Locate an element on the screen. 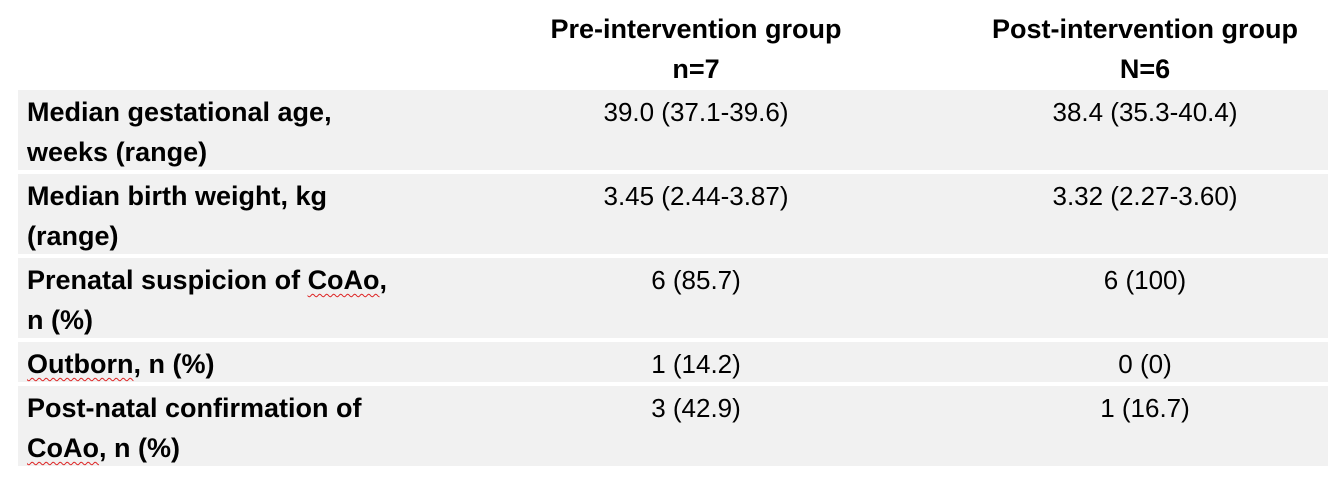 This screenshot has width=1340, height=480. row-label-line: n (%) is located at coordinates (60, 320).